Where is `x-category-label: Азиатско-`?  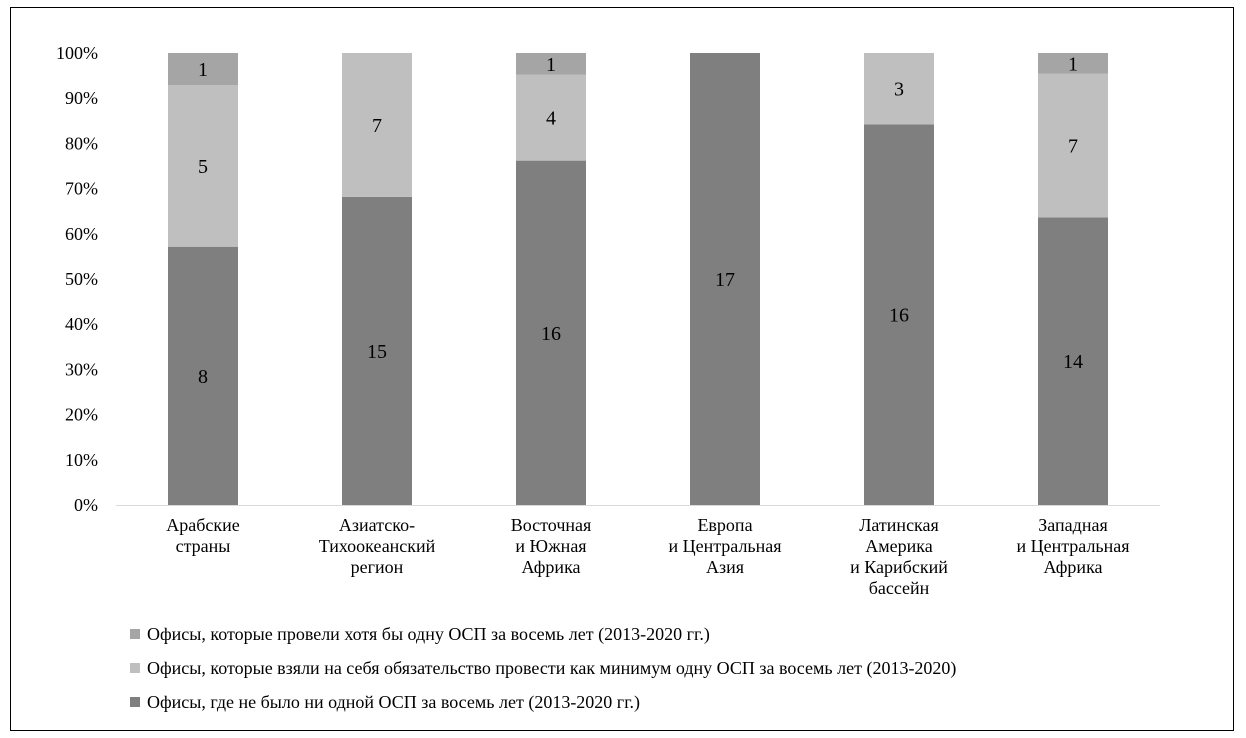
x-category-label: Азиатско- is located at coordinates (377, 525).